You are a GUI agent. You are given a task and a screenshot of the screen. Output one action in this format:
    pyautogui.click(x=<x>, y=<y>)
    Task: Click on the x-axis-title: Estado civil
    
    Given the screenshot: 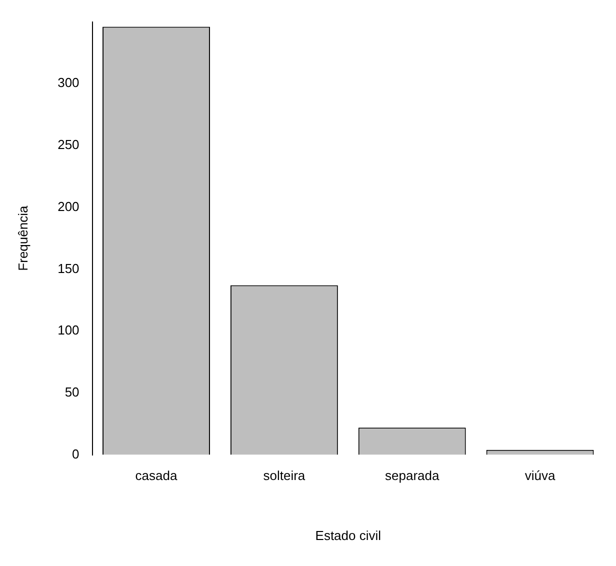 What is the action you would take?
    pyautogui.click(x=348, y=535)
    